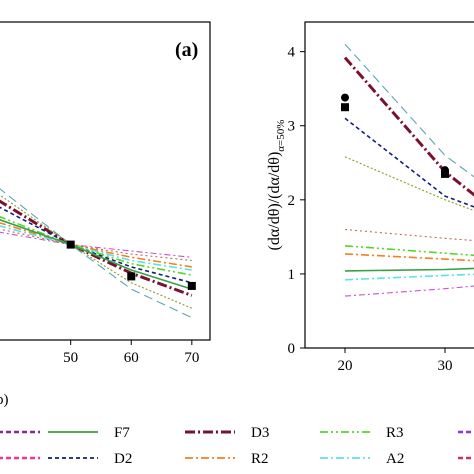 Image resolution: width=474 pixels, height=474 pixels. What do you see at coordinates (191, 358) in the screenshot?
I see `panel-a-x-tick-label: 70` at bounding box center [191, 358].